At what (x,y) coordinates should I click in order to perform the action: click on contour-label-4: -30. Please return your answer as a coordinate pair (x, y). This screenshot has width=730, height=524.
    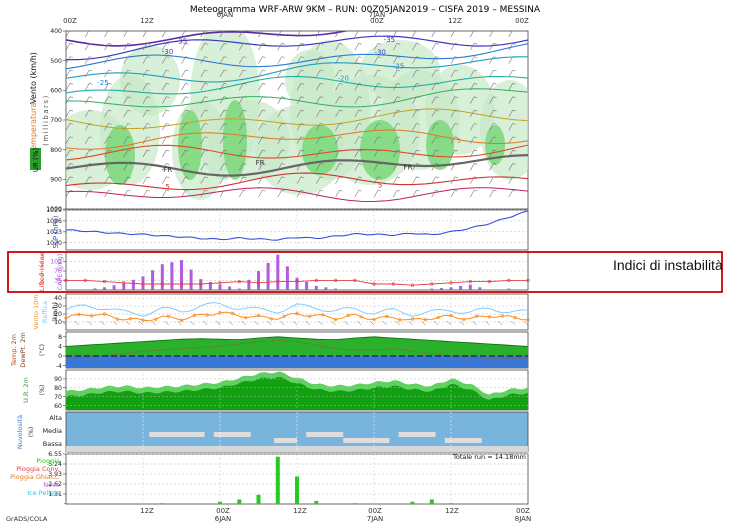
    Looking at the image, I should click on (379, 52).